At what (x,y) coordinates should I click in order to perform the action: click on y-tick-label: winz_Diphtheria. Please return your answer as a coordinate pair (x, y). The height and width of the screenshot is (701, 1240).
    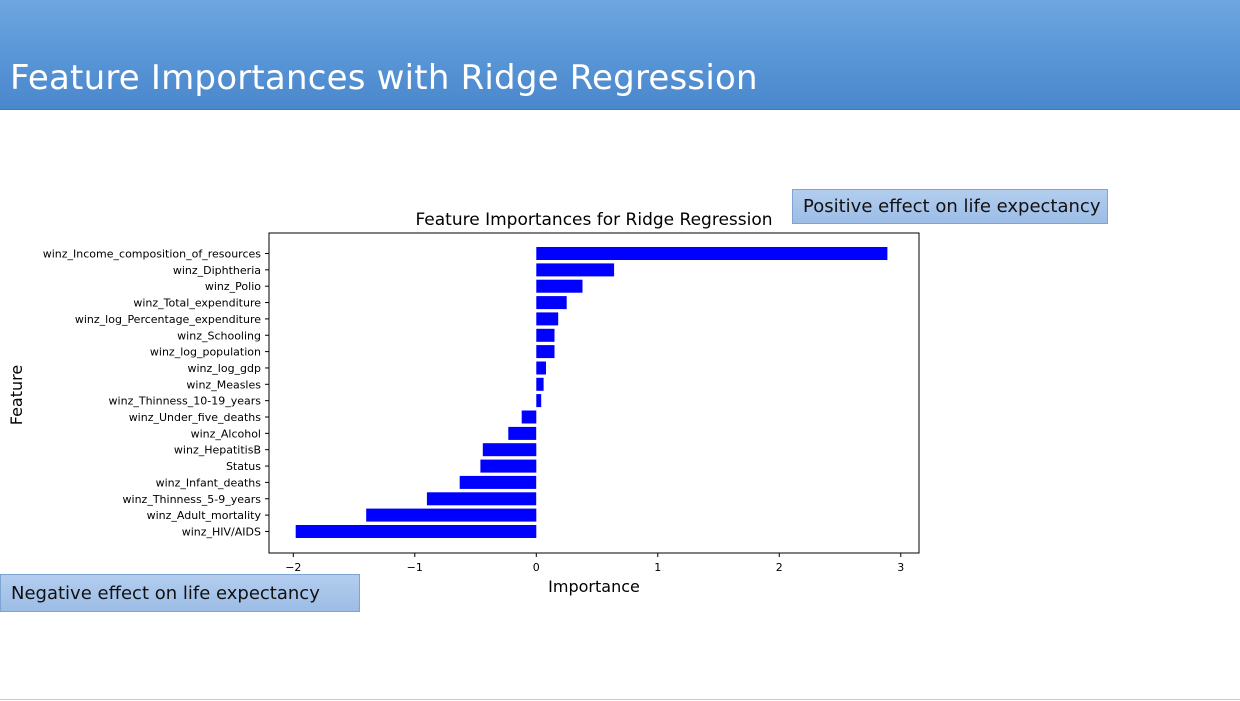
    Looking at the image, I should click on (217, 270).